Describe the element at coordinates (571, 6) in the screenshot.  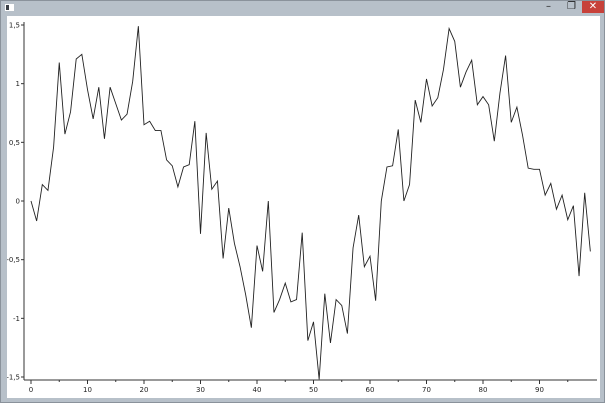
I see `maximize-button: ❐` at that location.